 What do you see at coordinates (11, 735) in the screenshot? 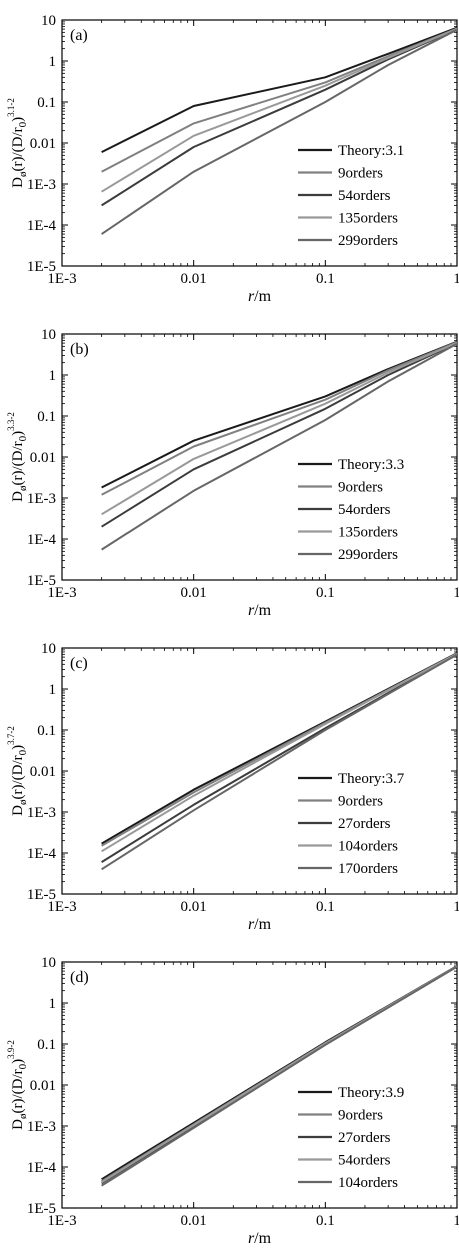
I see `y-axis-label-part: 3.7-2` at bounding box center [11, 735].